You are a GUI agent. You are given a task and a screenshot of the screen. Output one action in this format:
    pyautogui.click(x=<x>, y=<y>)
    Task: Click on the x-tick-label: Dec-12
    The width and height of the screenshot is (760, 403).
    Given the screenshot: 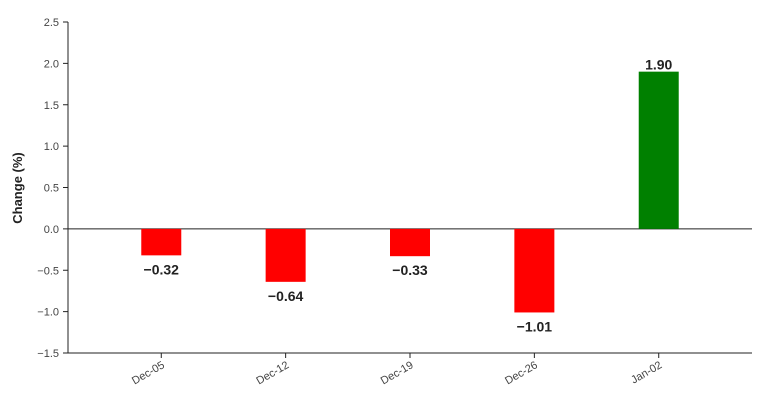 What is the action you would take?
    pyautogui.click(x=272, y=373)
    